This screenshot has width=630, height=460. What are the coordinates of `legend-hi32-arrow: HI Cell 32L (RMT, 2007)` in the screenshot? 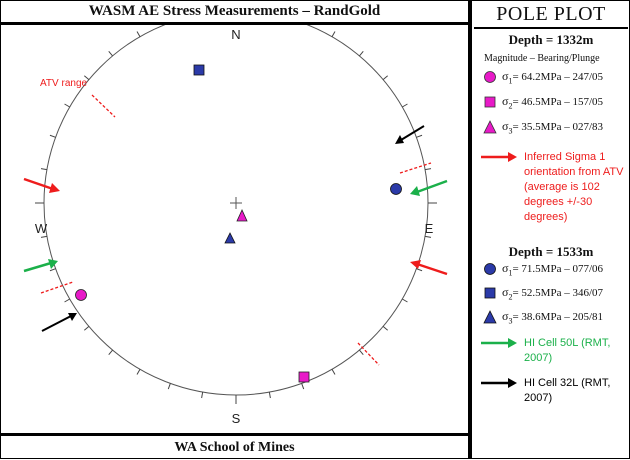 It's located at (552, 391).